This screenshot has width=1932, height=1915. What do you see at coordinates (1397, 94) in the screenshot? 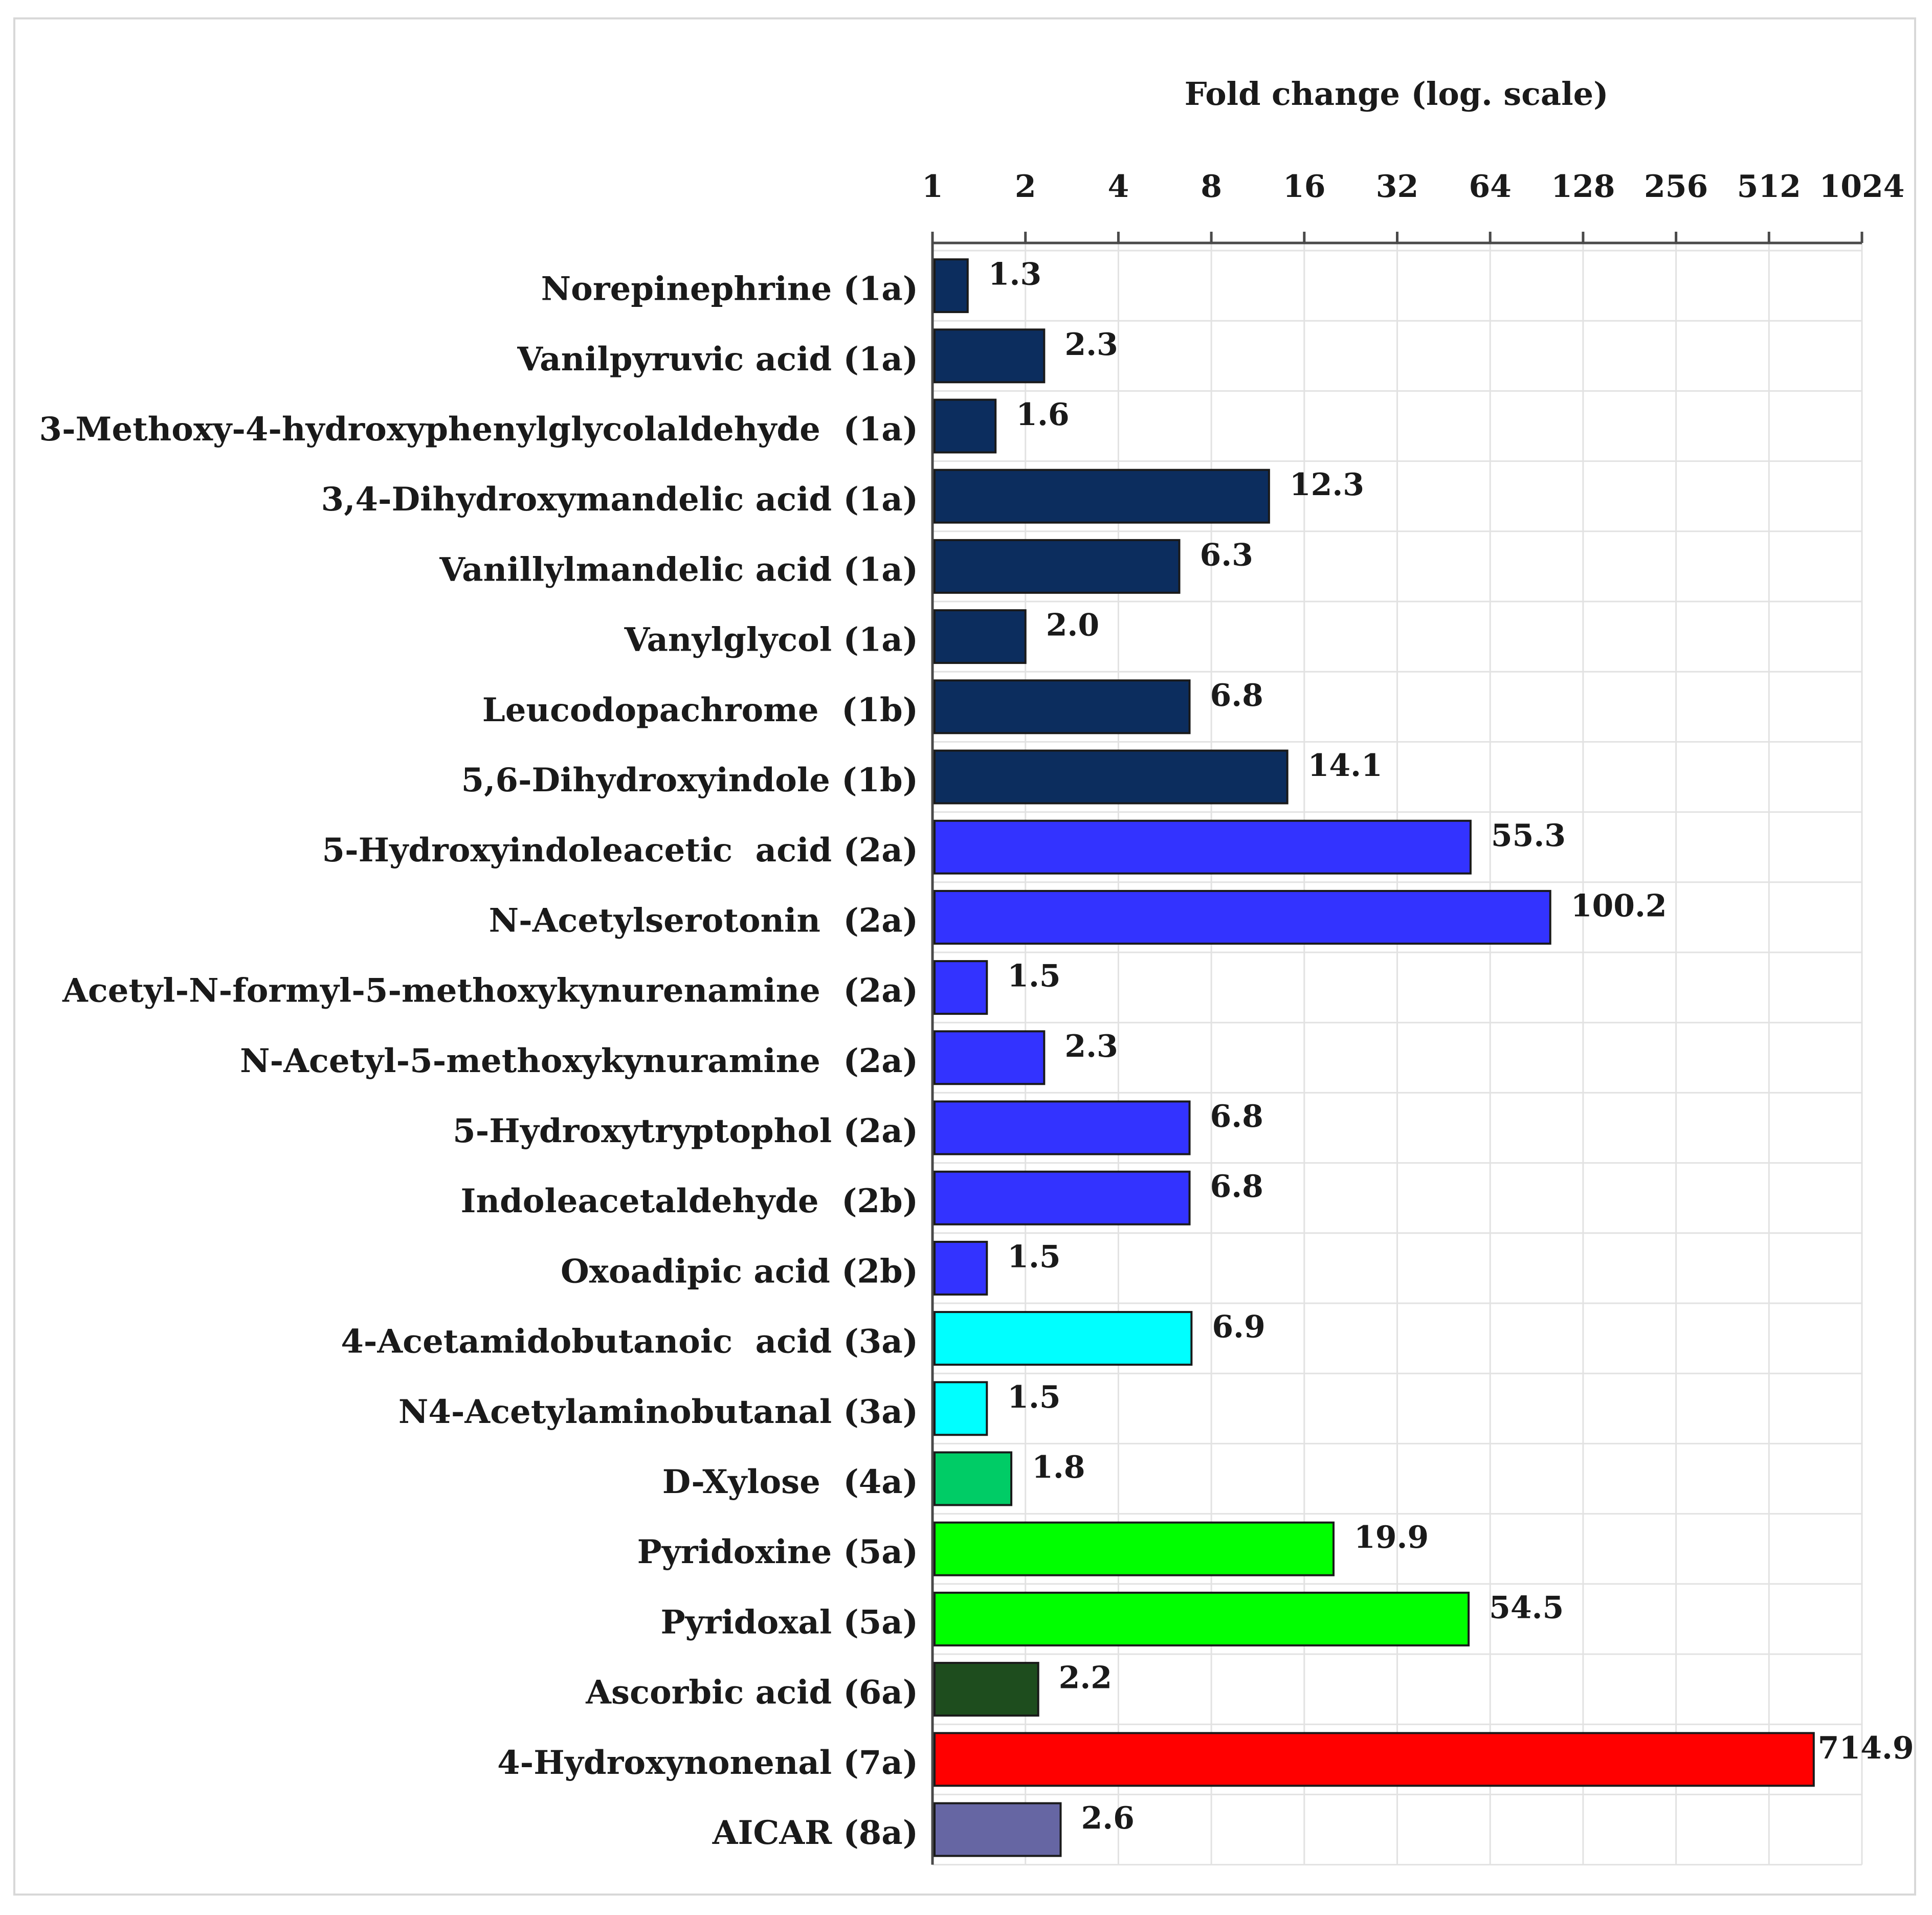
I see `chart-title: Fold change (log. scale)` at bounding box center [1397, 94].